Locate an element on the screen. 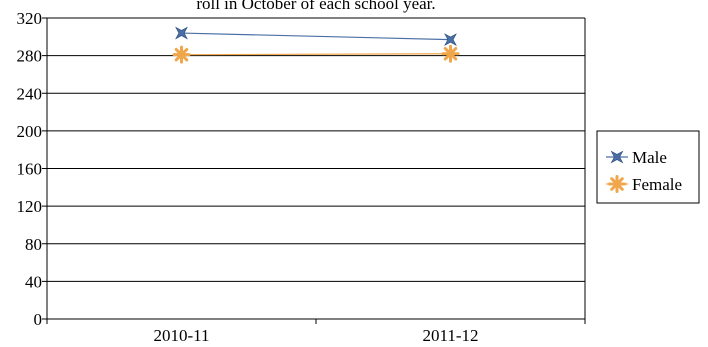 This screenshot has width=708, height=347. chart-title: roll in October of each school year. is located at coordinates (315, 6).